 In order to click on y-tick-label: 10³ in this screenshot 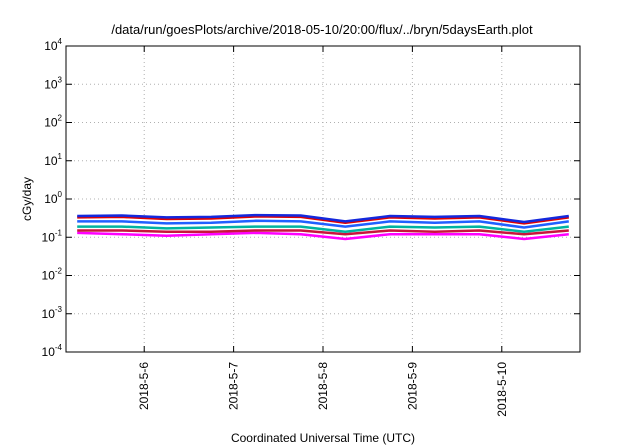, I will do `click(53, 83)`.